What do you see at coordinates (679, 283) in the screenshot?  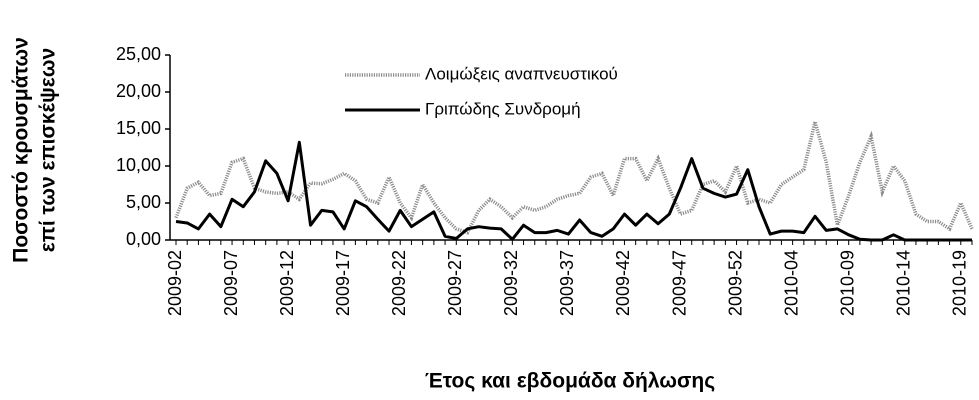 I see `x-tick-label: 2009-47` at bounding box center [679, 283].